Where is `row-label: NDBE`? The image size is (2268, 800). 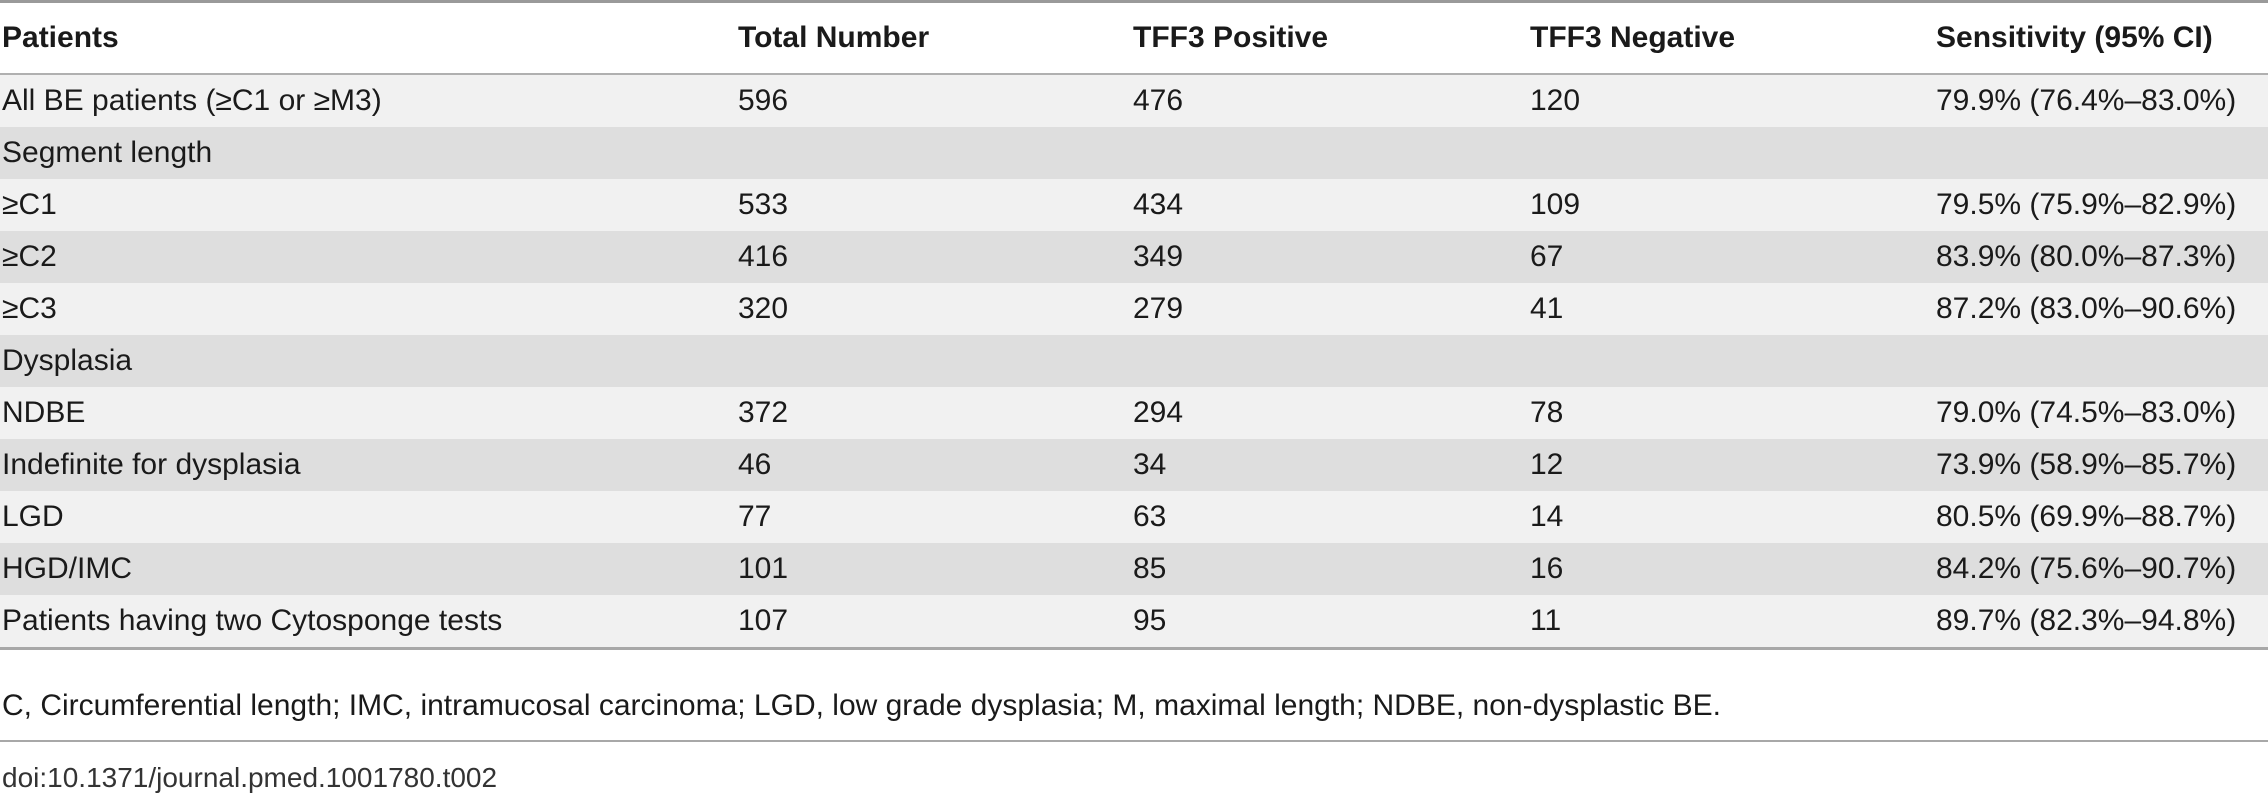
row-label: NDBE is located at coordinates (44, 412).